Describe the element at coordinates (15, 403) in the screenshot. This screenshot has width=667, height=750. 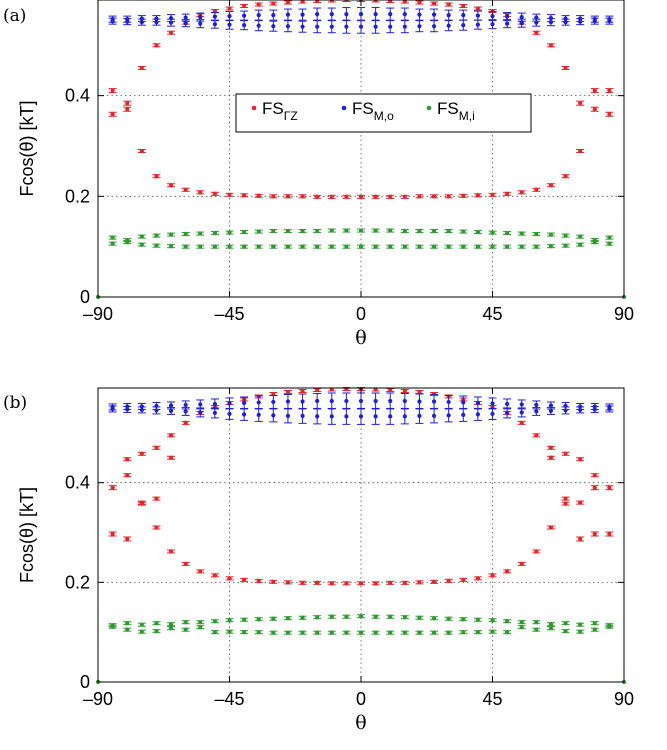
I see `panel-b-label: (b)` at that location.